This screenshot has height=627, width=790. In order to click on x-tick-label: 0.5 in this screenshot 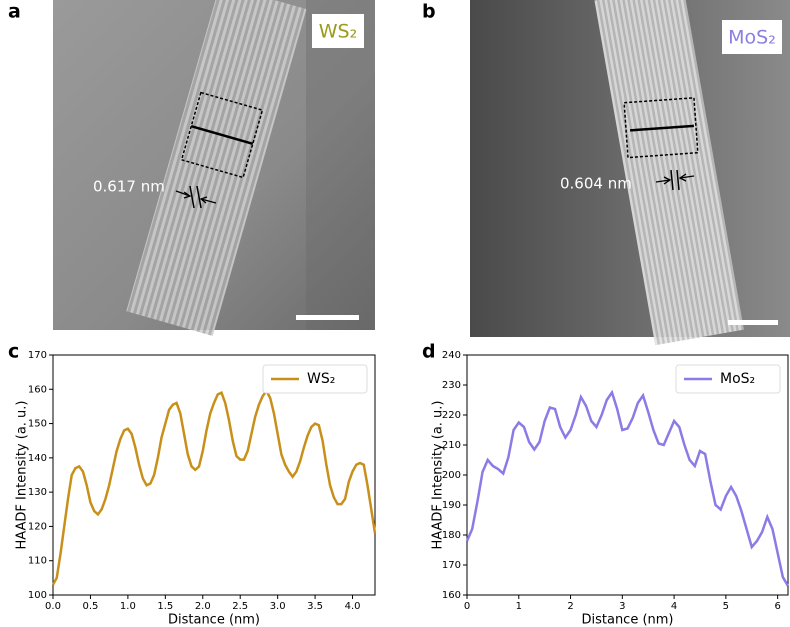, I will do `click(90, 606)`.